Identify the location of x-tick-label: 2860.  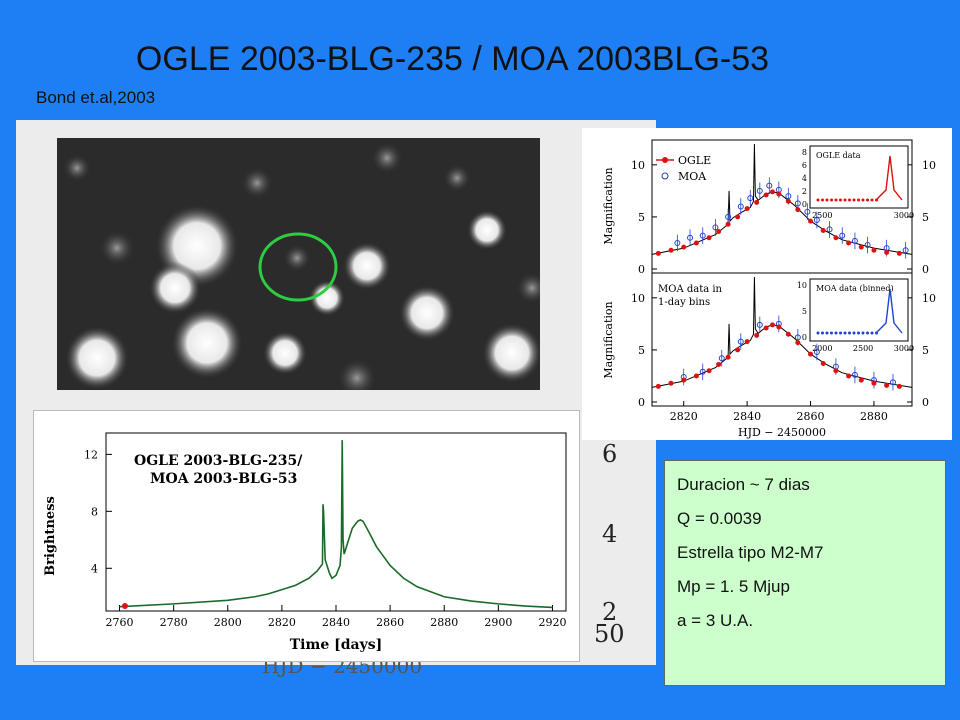
(390, 622).